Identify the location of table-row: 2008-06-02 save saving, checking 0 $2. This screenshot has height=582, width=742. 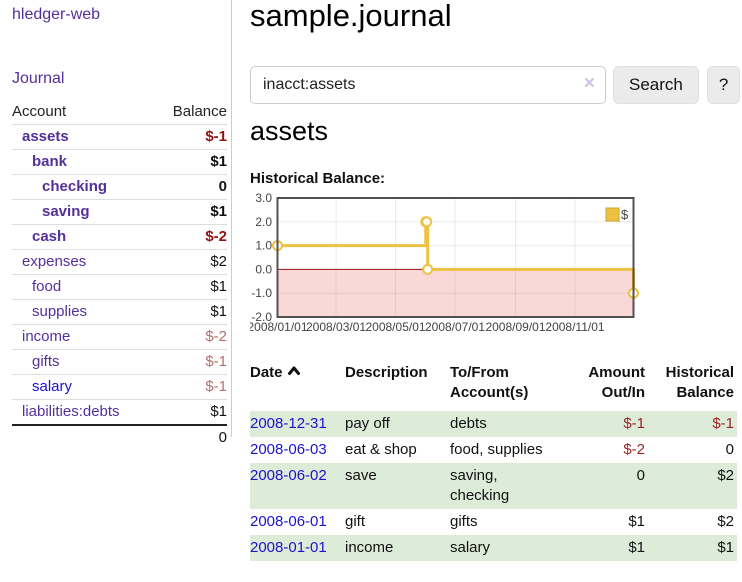
(493, 486).